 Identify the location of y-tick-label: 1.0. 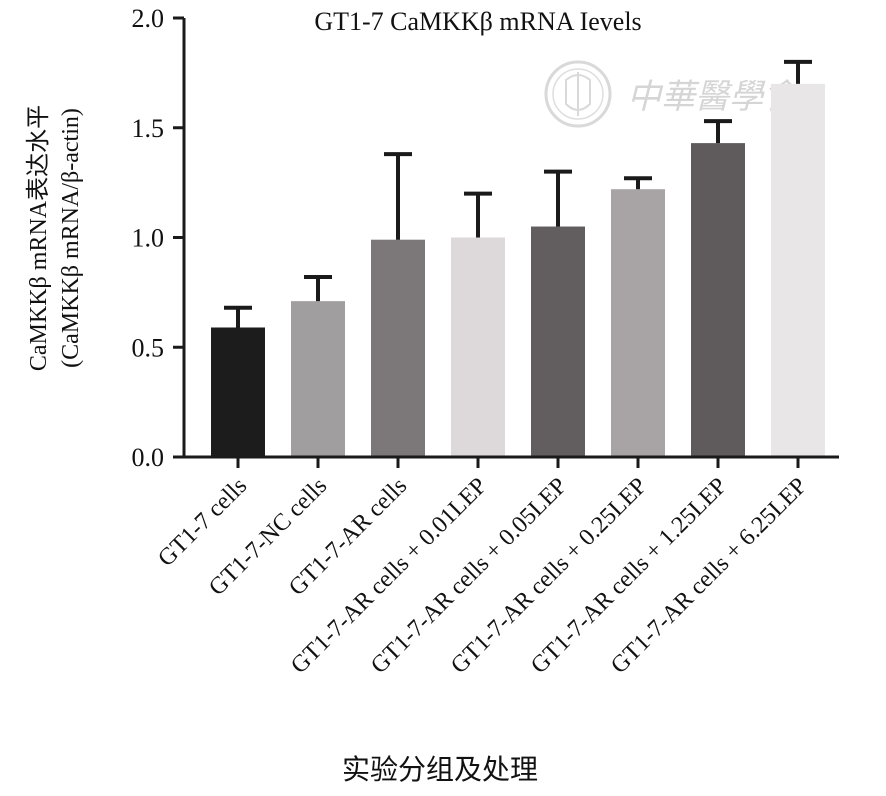
(148, 238).